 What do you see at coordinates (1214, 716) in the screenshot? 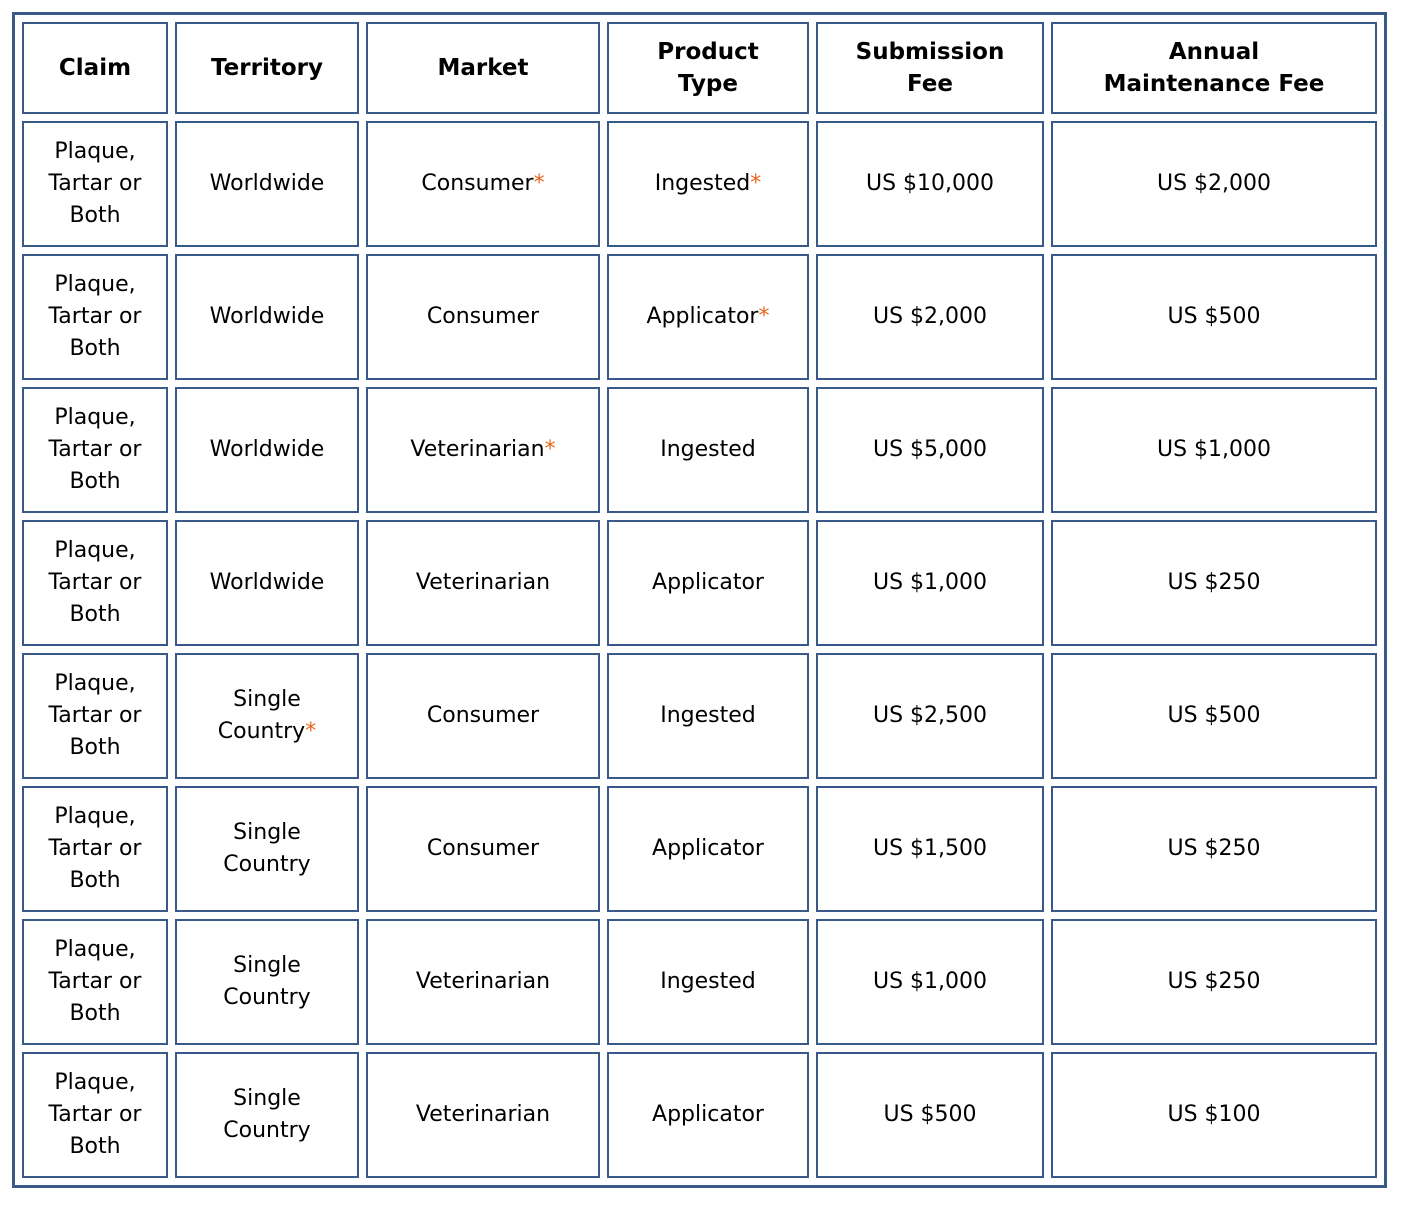
I see `cell-annual-maintenance-fee: US $500` at bounding box center [1214, 716].